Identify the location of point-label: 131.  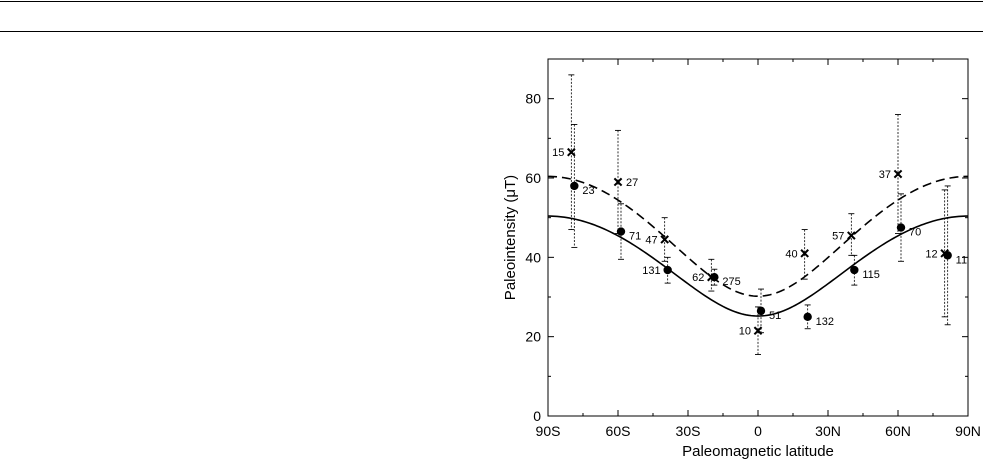
(651, 271).